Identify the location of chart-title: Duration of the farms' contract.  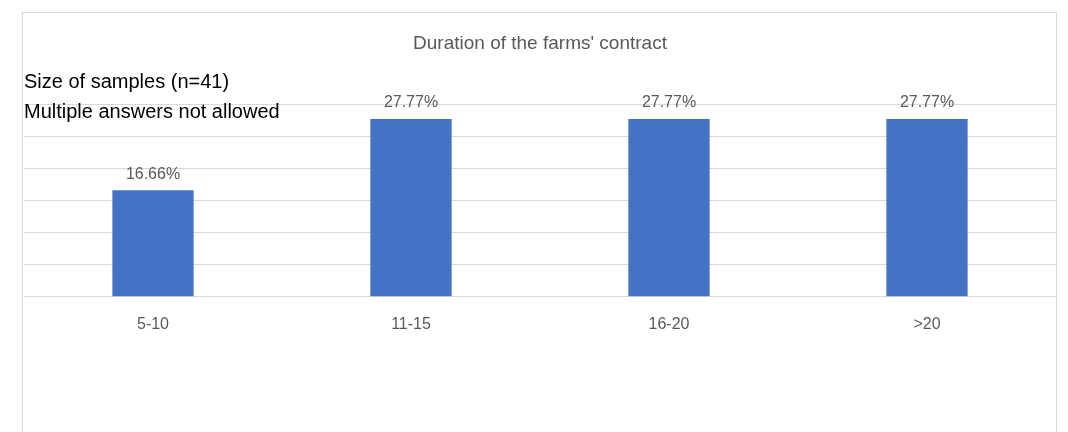
(540, 42).